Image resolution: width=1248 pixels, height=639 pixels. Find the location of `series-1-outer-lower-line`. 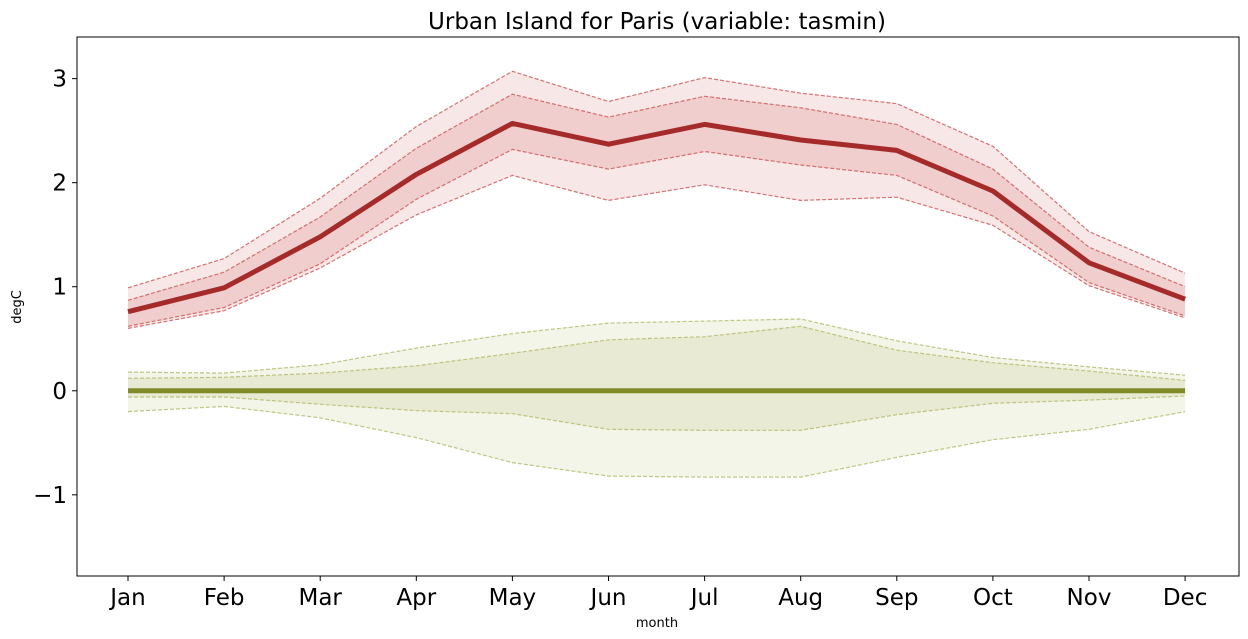

series-1-outer-lower-line is located at coordinates (656, 441).